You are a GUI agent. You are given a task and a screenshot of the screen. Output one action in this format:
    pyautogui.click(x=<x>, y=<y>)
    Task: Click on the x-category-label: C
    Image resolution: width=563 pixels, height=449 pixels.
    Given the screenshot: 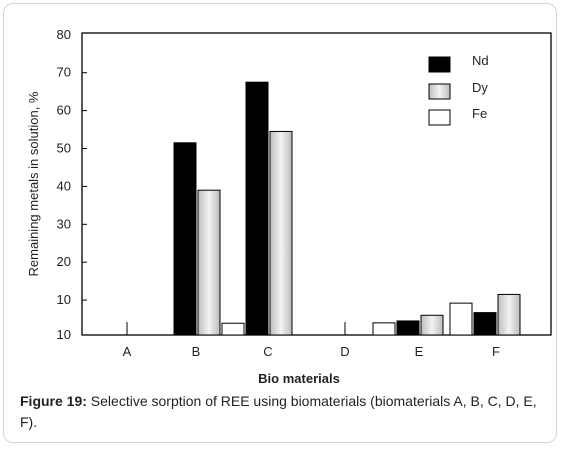 What is the action you would take?
    pyautogui.click(x=267, y=351)
    